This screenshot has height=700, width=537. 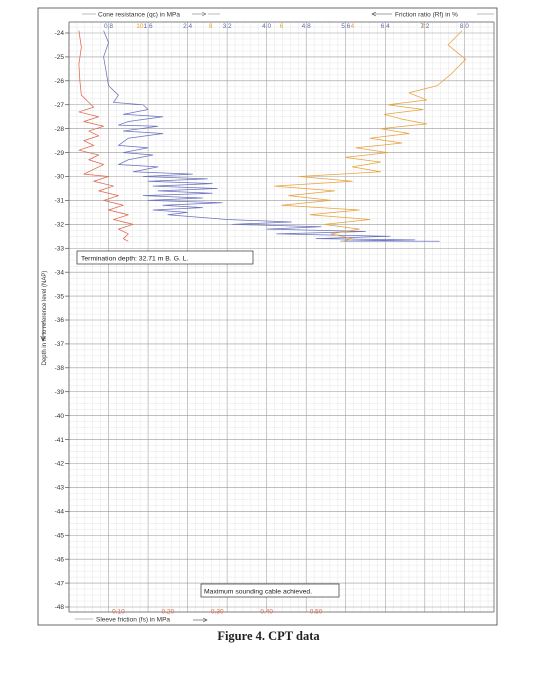 I want to click on depth-tick-label: -30, so click(x=60, y=177).